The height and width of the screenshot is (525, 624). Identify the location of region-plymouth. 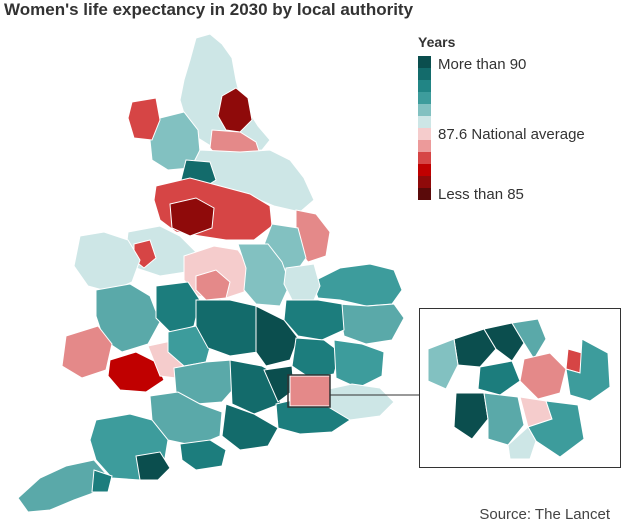
(102, 481).